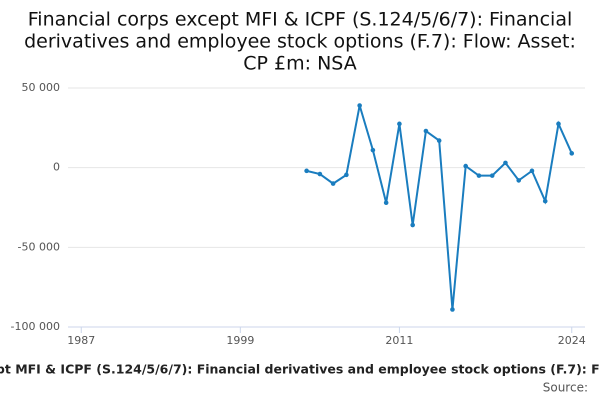 The image size is (600, 400). Describe the element at coordinates (399, 340) in the screenshot. I see `x-tick-label: 2011` at that location.